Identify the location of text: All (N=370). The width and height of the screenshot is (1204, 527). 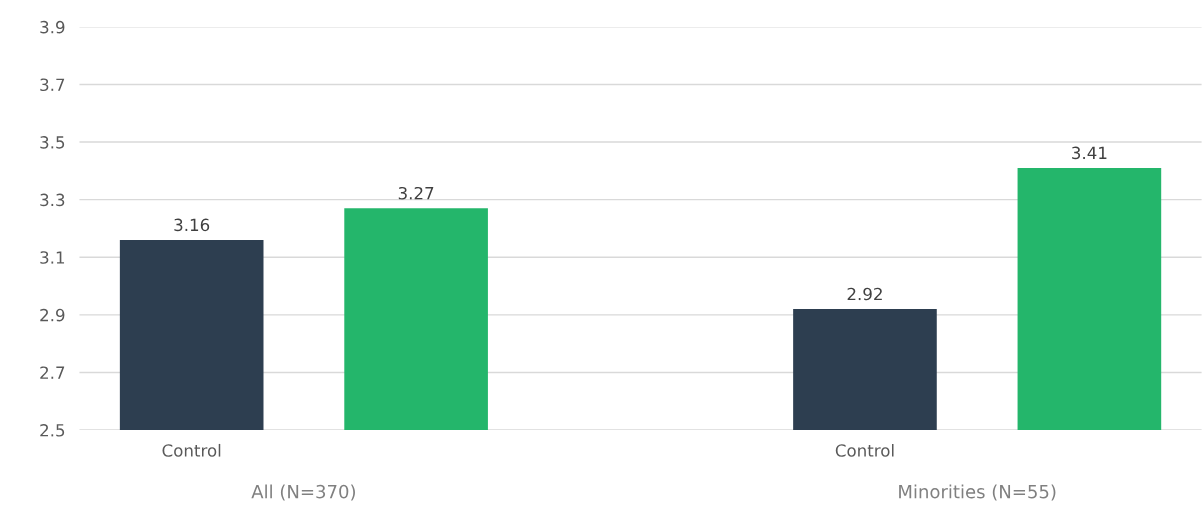
(303, 492).